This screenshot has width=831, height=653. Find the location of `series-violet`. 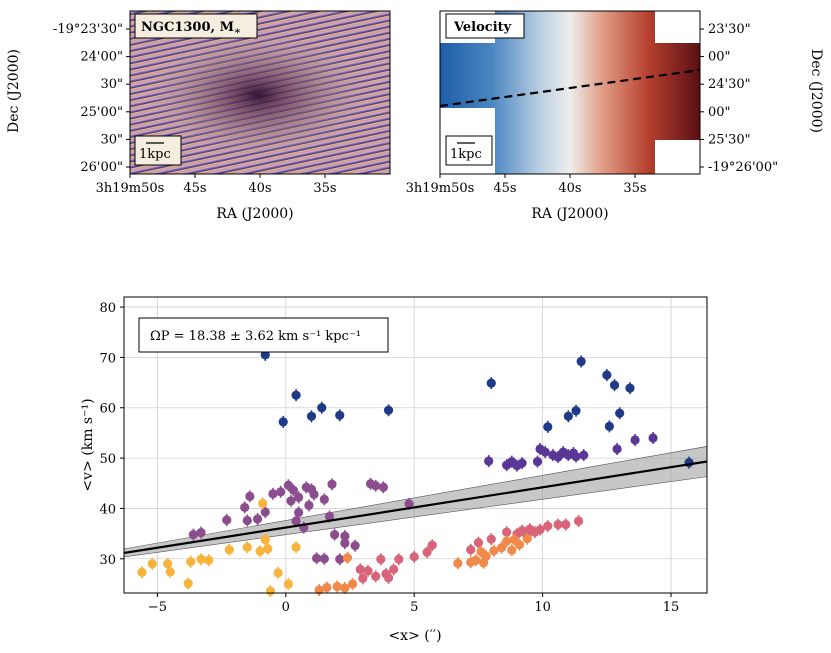

series-violet is located at coordinates (571, 451).